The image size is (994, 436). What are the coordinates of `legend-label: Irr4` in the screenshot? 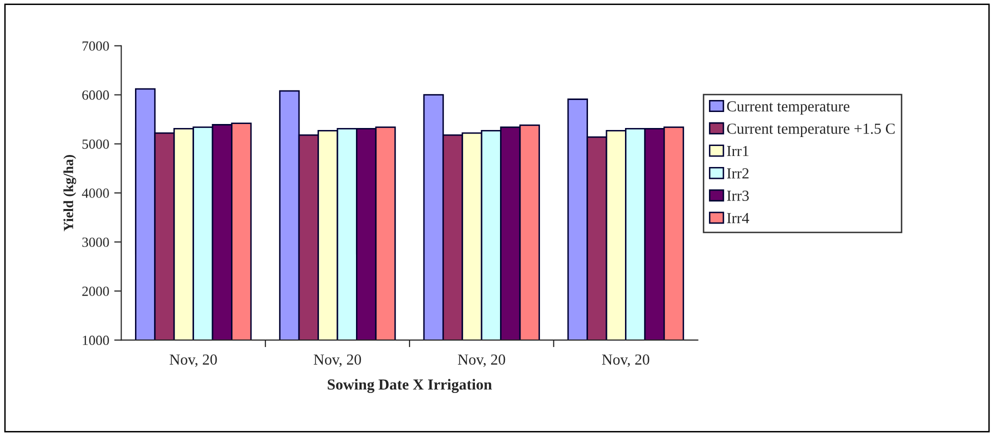 It's located at (738, 218).